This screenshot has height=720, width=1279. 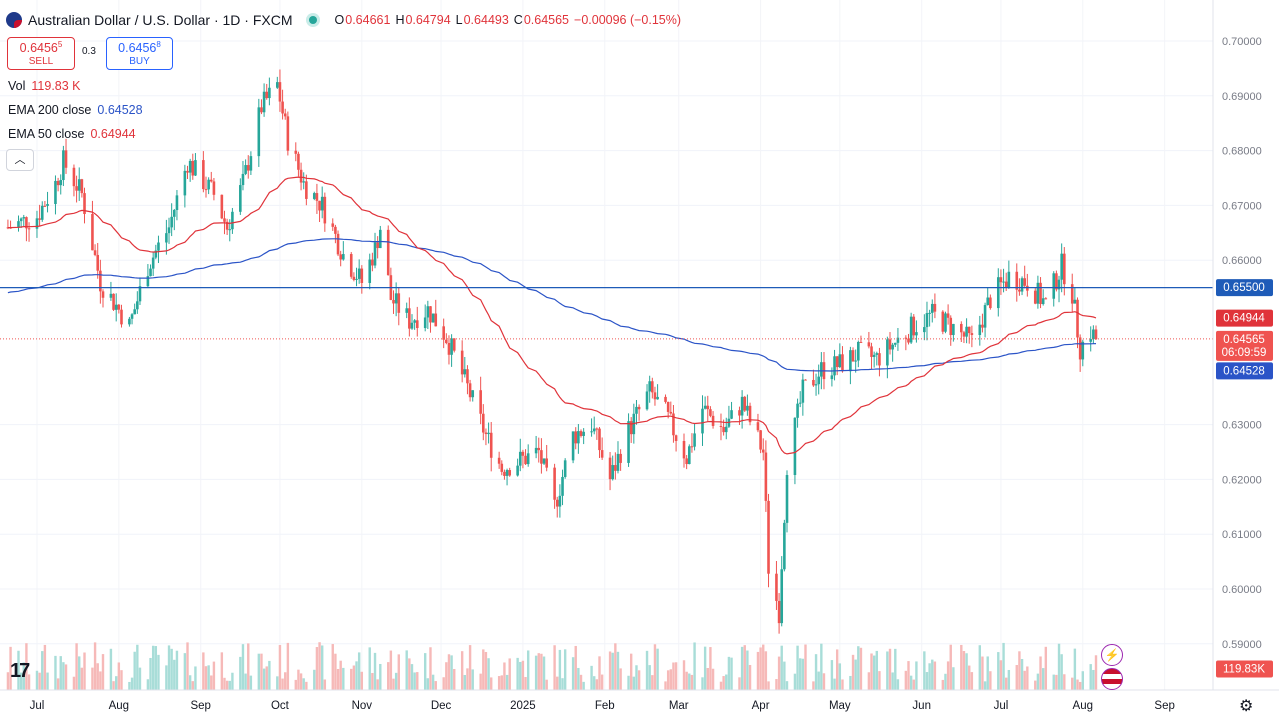 What do you see at coordinates (20, 160) in the screenshot?
I see `collapse-chevron-icon: ︿` at bounding box center [20, 160].